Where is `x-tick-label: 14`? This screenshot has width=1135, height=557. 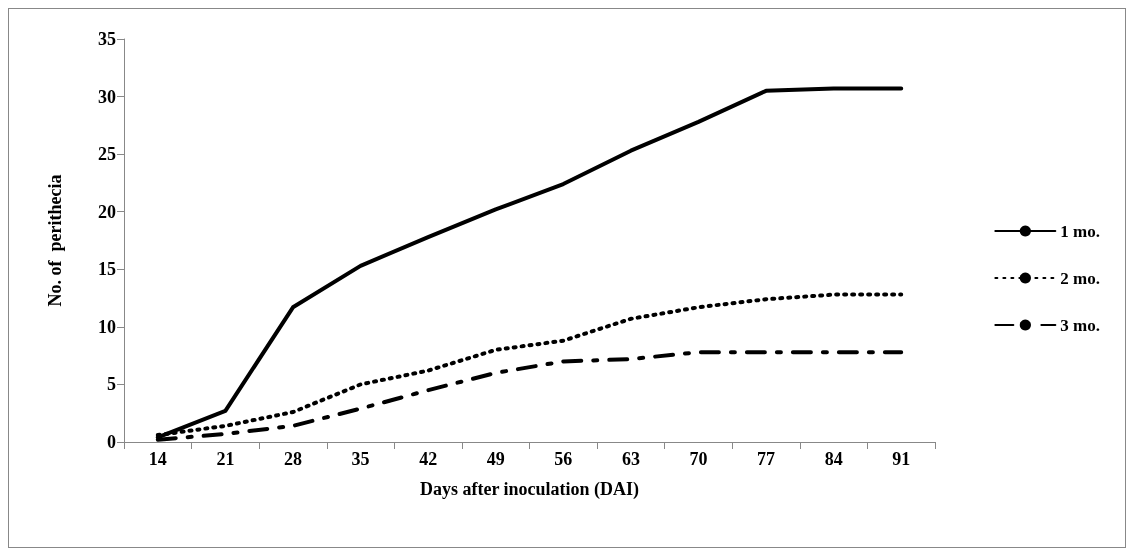
x-tick-label: 14 is located at coordinates (157, 459).